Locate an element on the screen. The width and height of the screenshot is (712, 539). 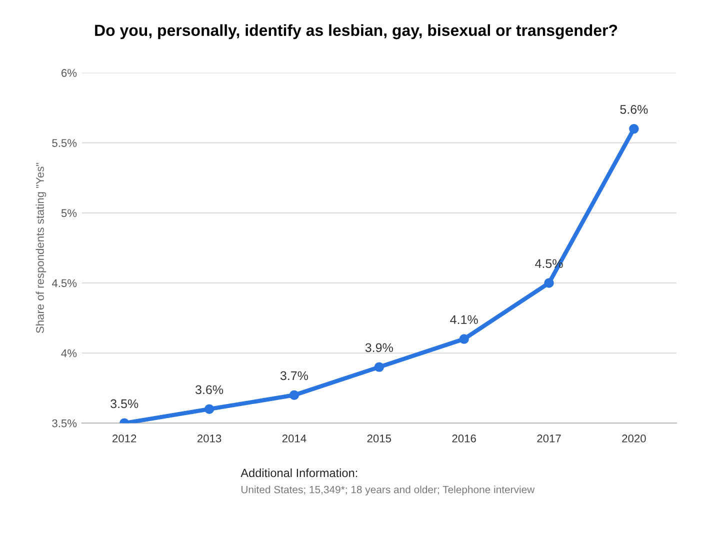
y-tick-label: 5% is located at coordinates (69, 213).